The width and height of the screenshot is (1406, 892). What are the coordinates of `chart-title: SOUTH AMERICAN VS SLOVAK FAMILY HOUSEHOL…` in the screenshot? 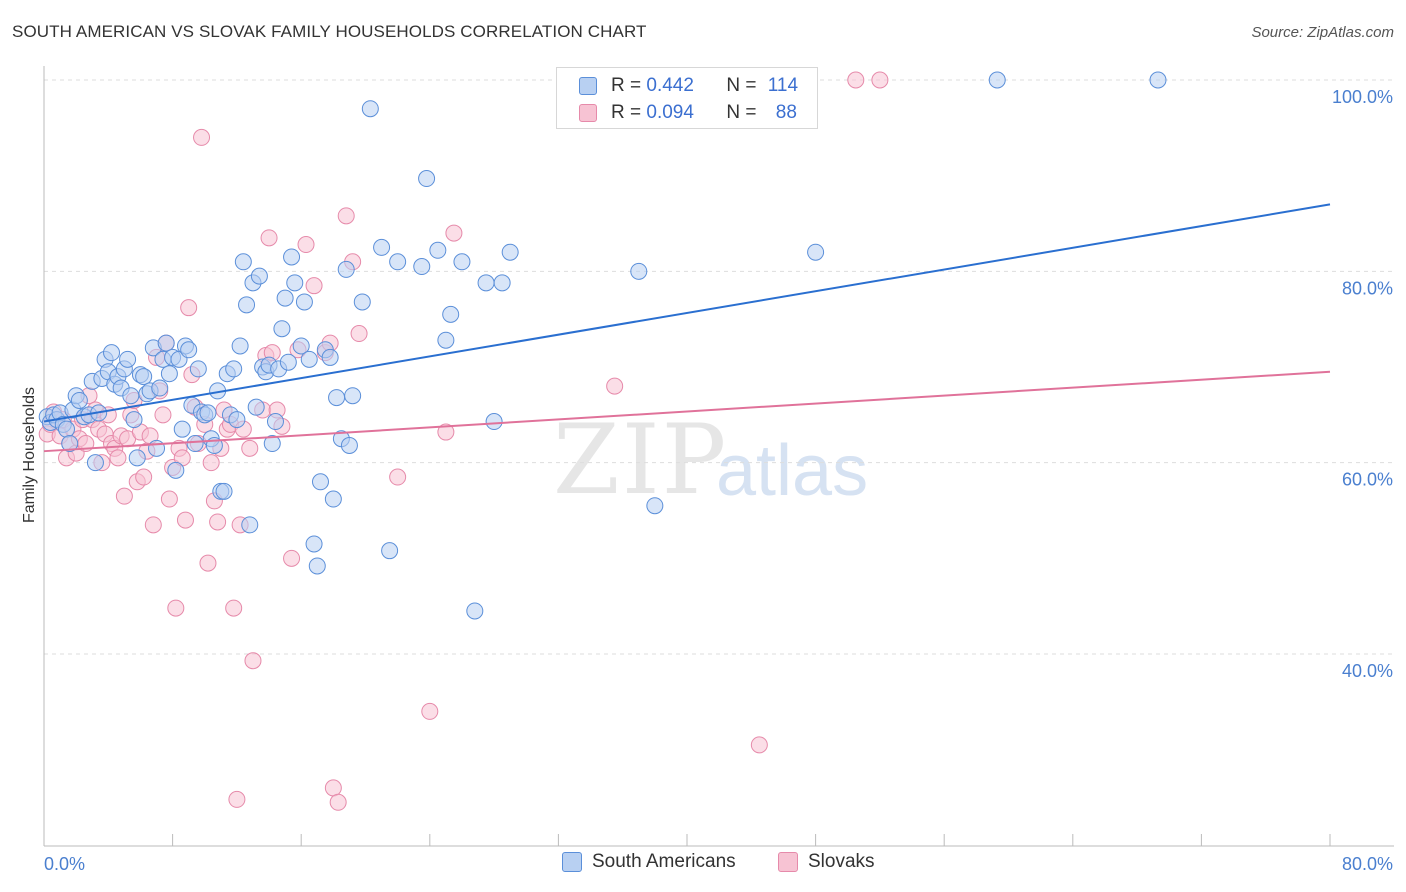 It's located at (329, 31).